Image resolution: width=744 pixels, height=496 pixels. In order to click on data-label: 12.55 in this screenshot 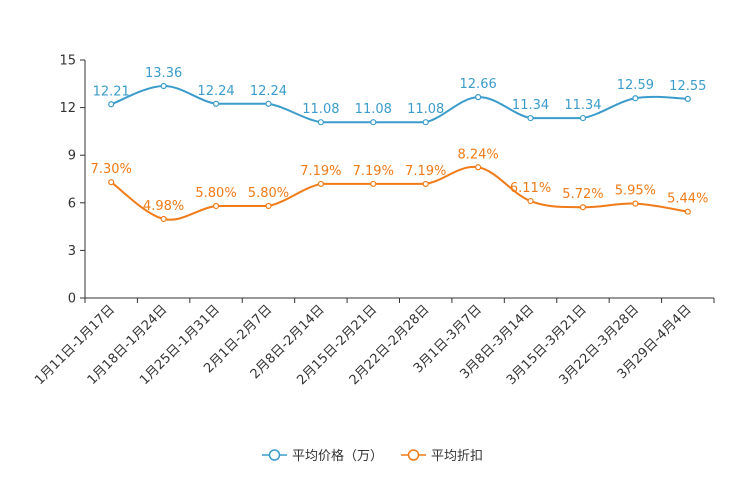, I will do `click(687, 86)`.